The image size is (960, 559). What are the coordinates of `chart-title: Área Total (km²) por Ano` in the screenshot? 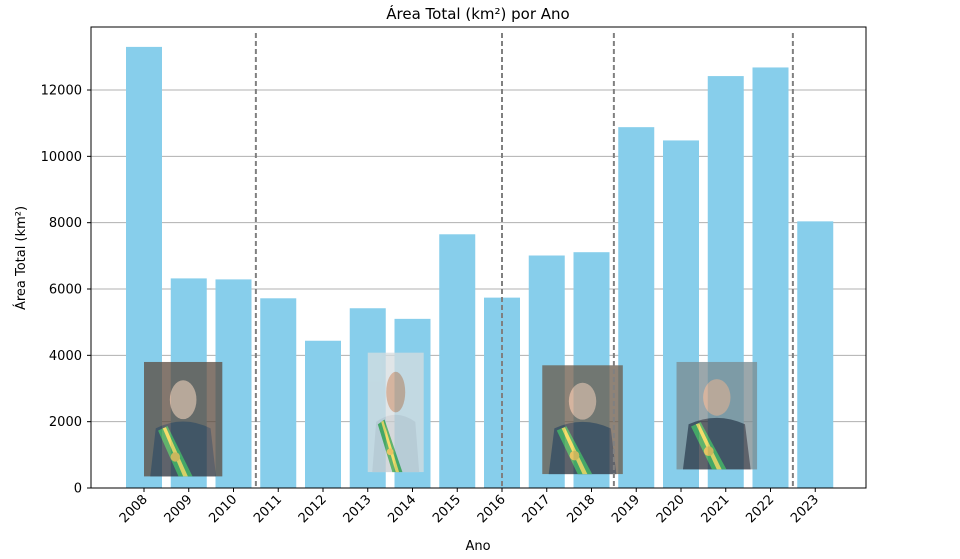 It's located at (477, 13).